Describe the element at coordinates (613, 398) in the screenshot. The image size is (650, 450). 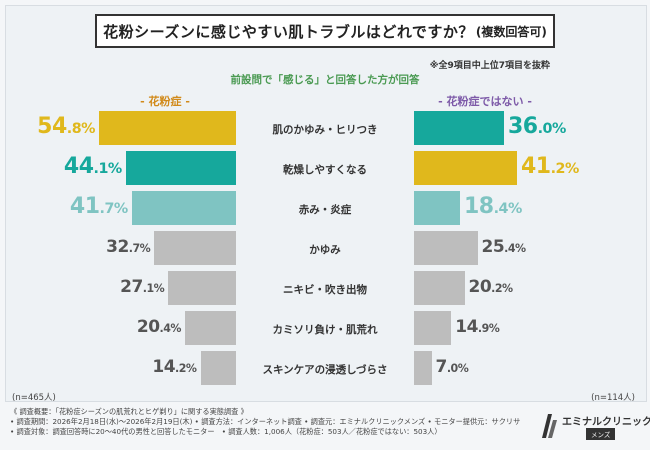
I see `n-right-label: (n=114人)` at that location.